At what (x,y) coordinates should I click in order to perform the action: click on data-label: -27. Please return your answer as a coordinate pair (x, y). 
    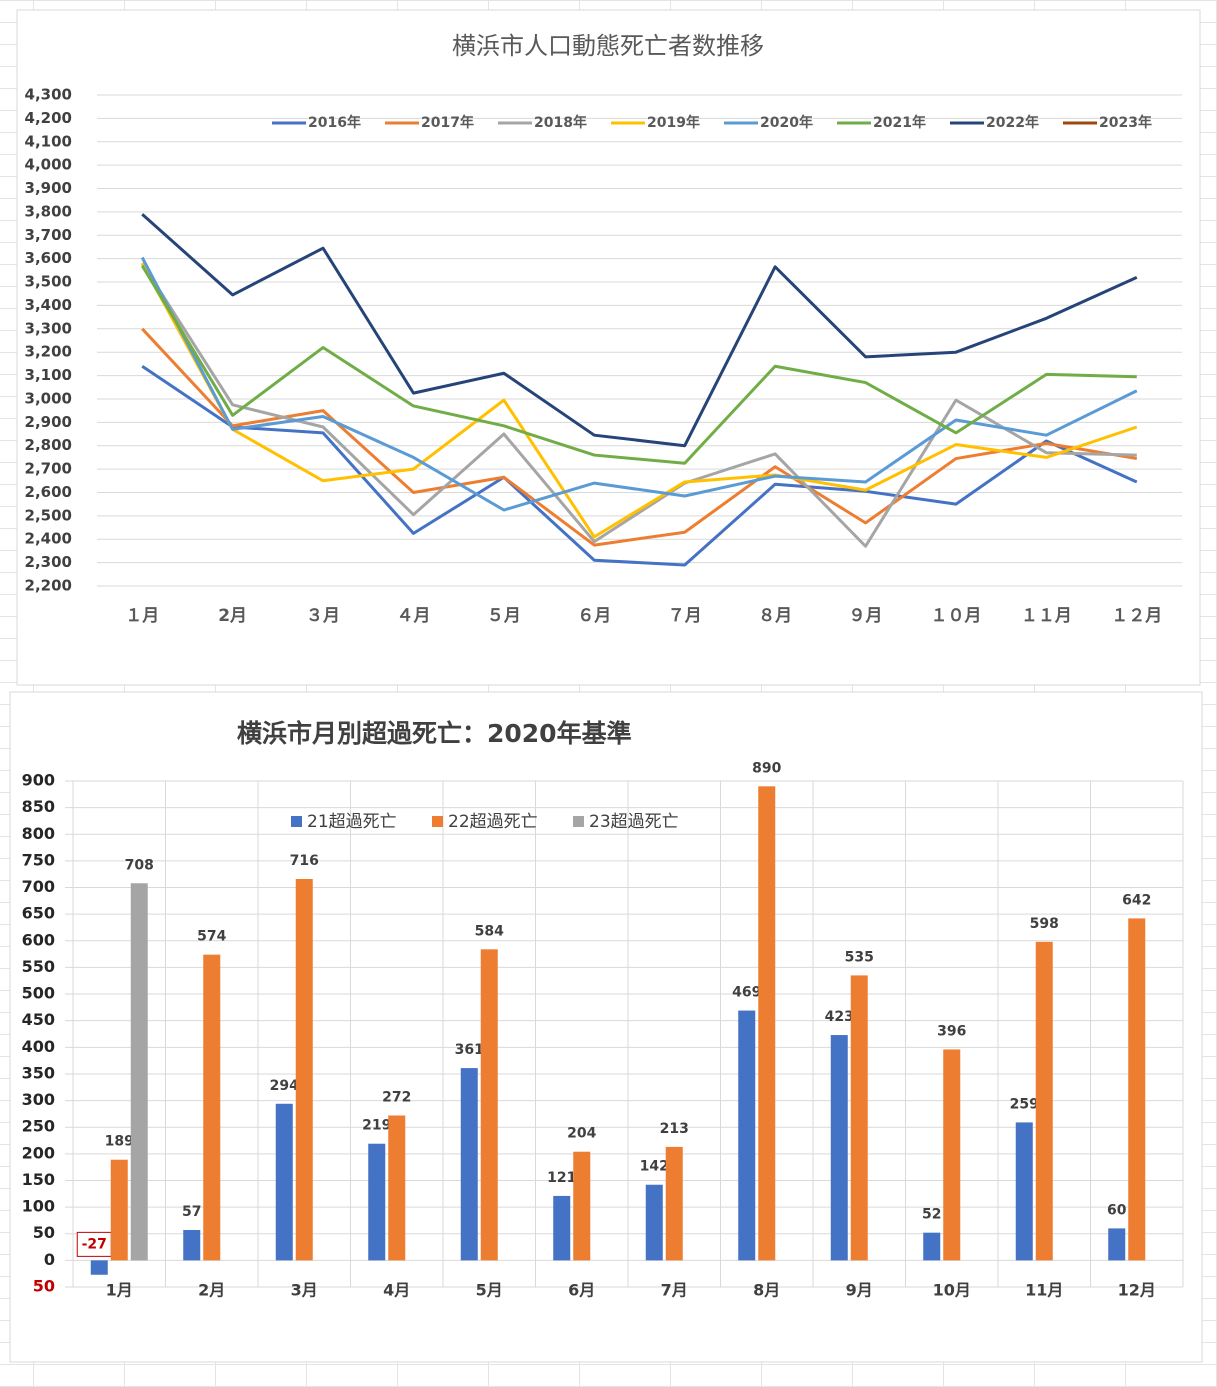
    Looking at the image, I should click on (94, 1244).